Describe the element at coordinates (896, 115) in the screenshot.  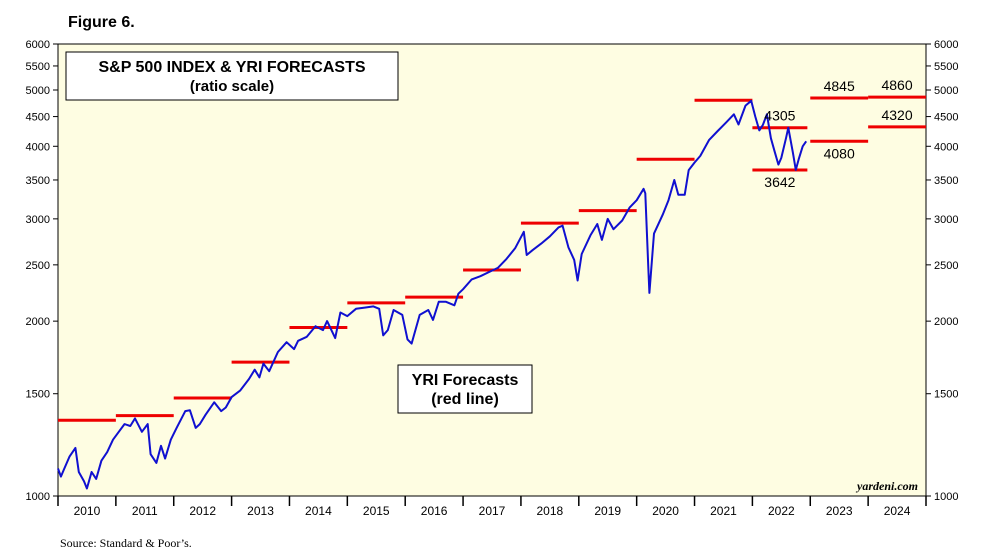
I see `forecast-label-4320: 4320` at that location.